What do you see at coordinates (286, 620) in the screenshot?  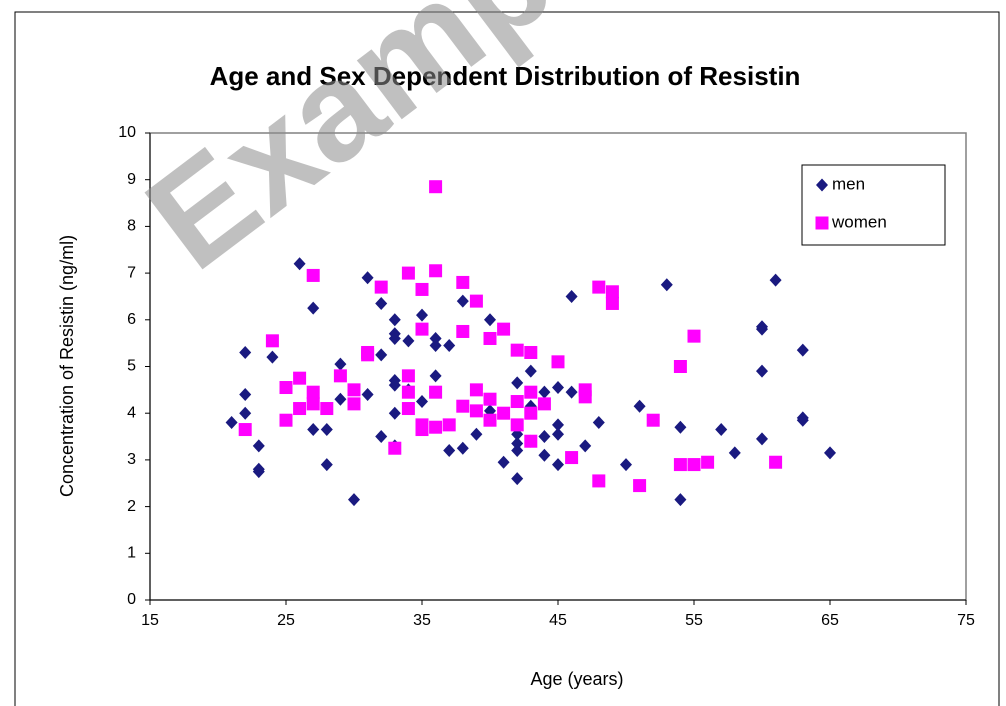 I see `x-tick-label: 25` at bounding box center [286, 620].